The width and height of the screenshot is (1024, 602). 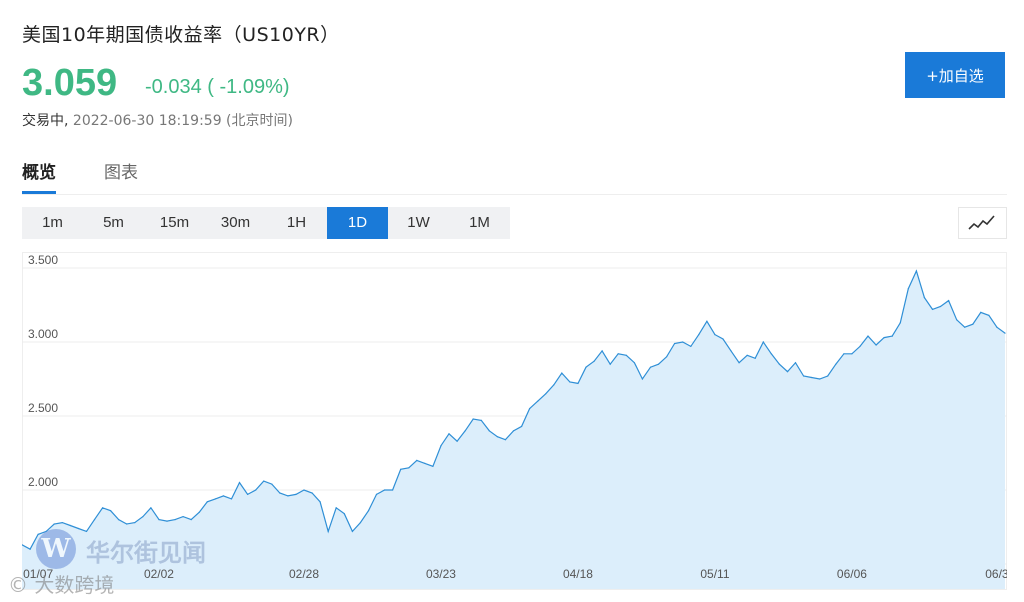 What do you see at coordinates (38, 574) in the screenshot?
I see `x-tick-label: 01/07` at bounding box center [38, 574].